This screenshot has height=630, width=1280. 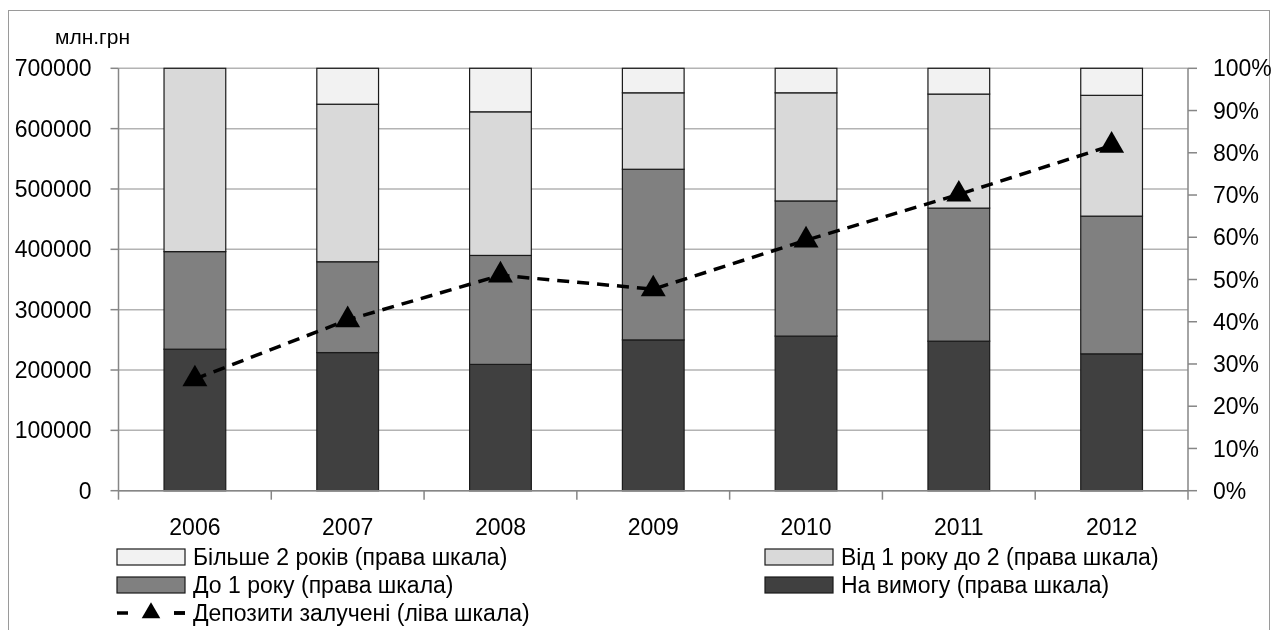 What do you see at coordinates (53, 370) in the screenshot?
I see `y-tick-label: 200000` at bounding box center [53, 370].